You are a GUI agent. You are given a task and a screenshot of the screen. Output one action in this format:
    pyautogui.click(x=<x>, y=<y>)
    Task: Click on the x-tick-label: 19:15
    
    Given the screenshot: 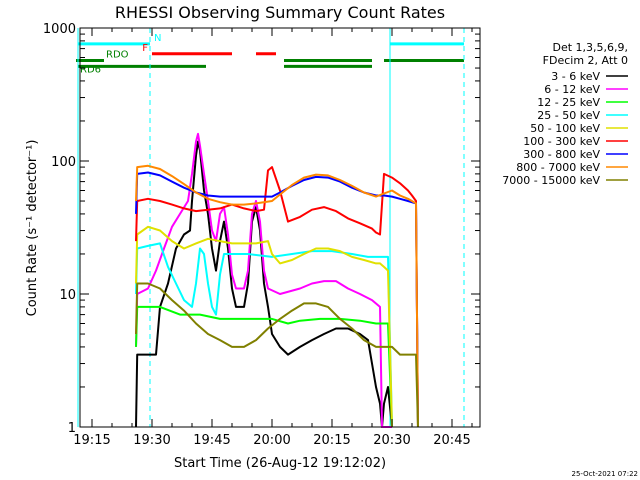 What is the action you would take?
    pyautogui.click(x=91, y=440)
    